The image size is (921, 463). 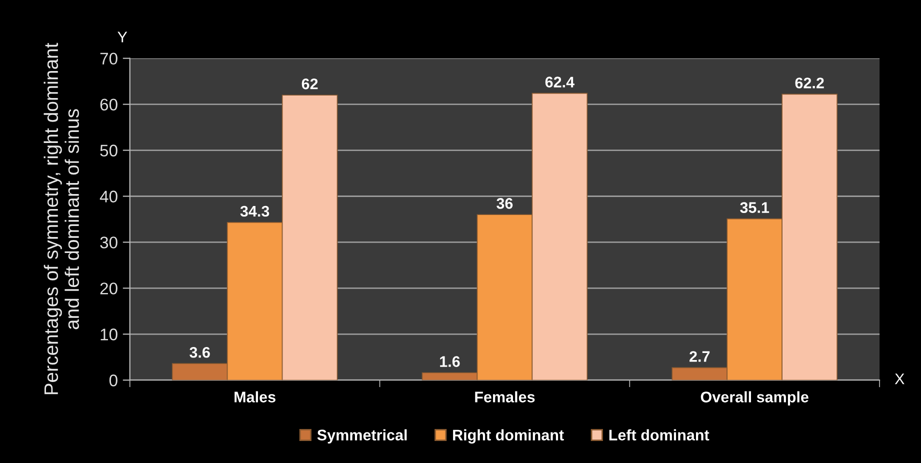 What do you see at coordinates (109, 334) in the screenshot?
I see `y-tick-label: 10` at bounding box center [109, 334].